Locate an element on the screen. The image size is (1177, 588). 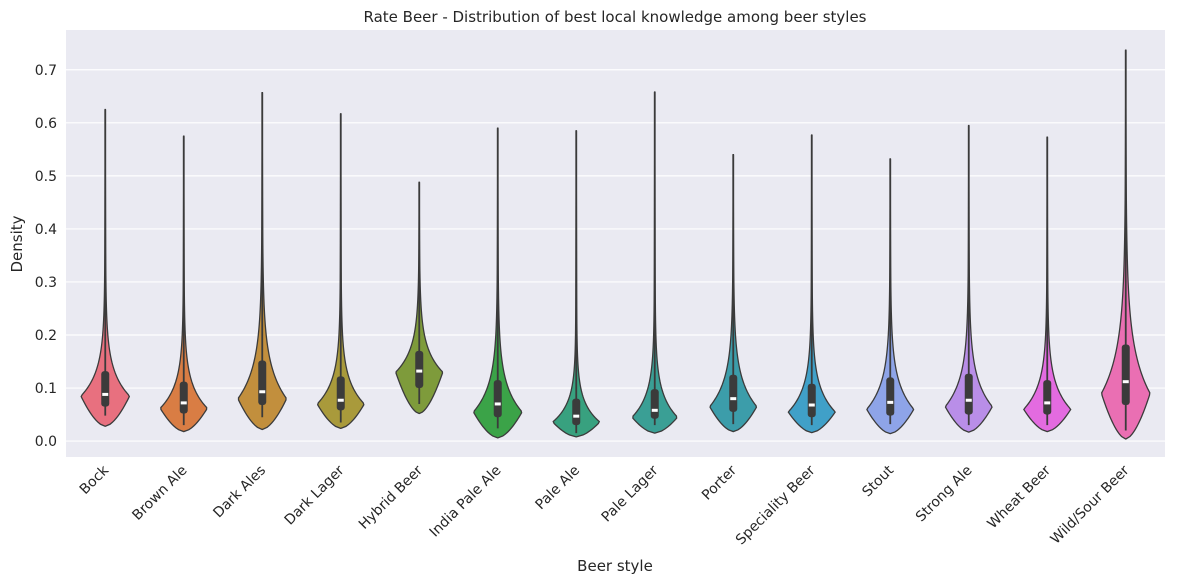
violin-median-brown-ale is located at coordinates (183, 403).